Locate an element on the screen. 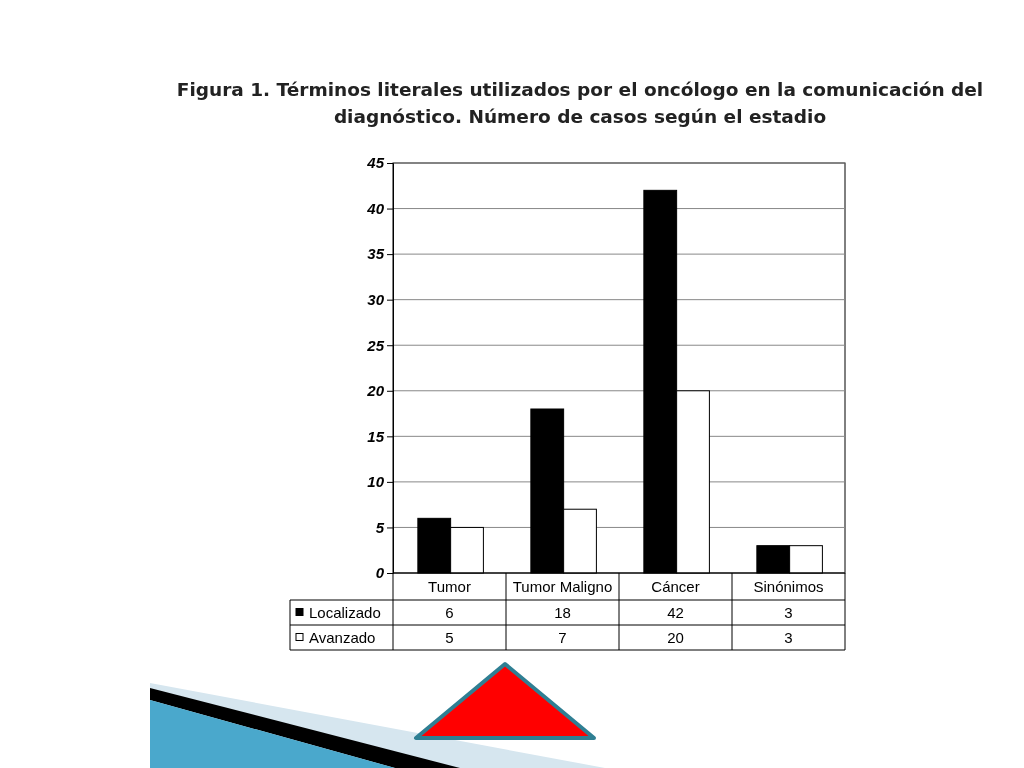  data-label: 5 is located at coordinates (449, 637).